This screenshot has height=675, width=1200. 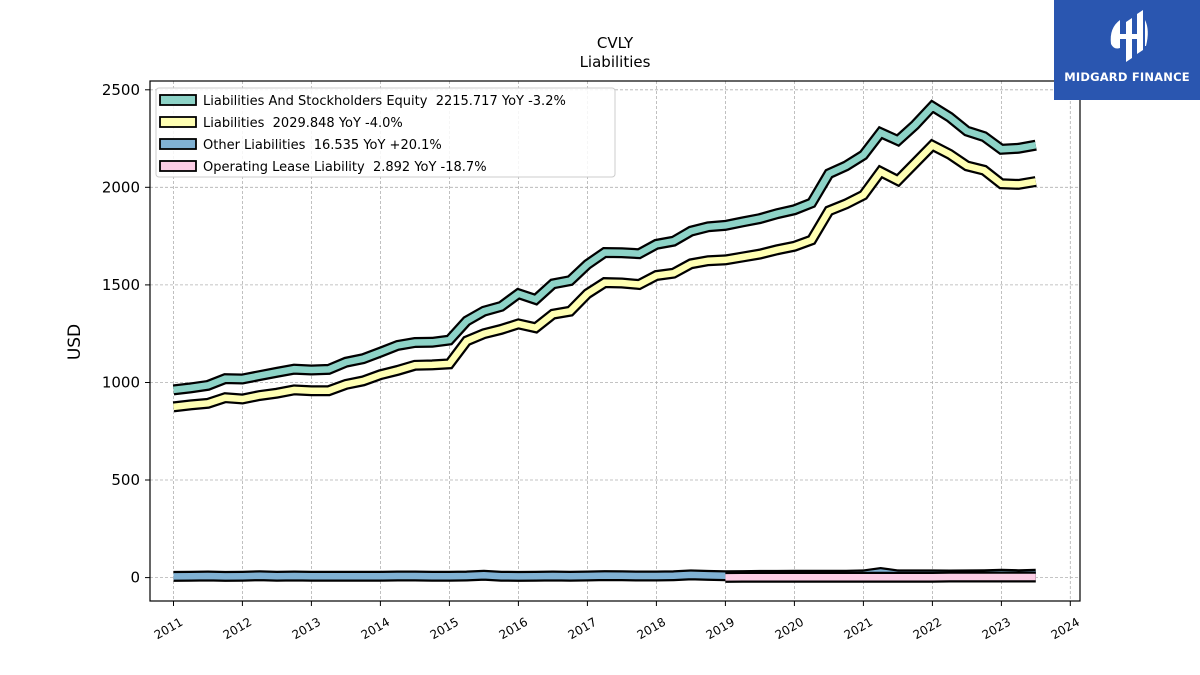 What do you see at coordinates (996, 628) in the screenshot?
I see `x-tick-label: 2023` at bounding box center [996, 628].